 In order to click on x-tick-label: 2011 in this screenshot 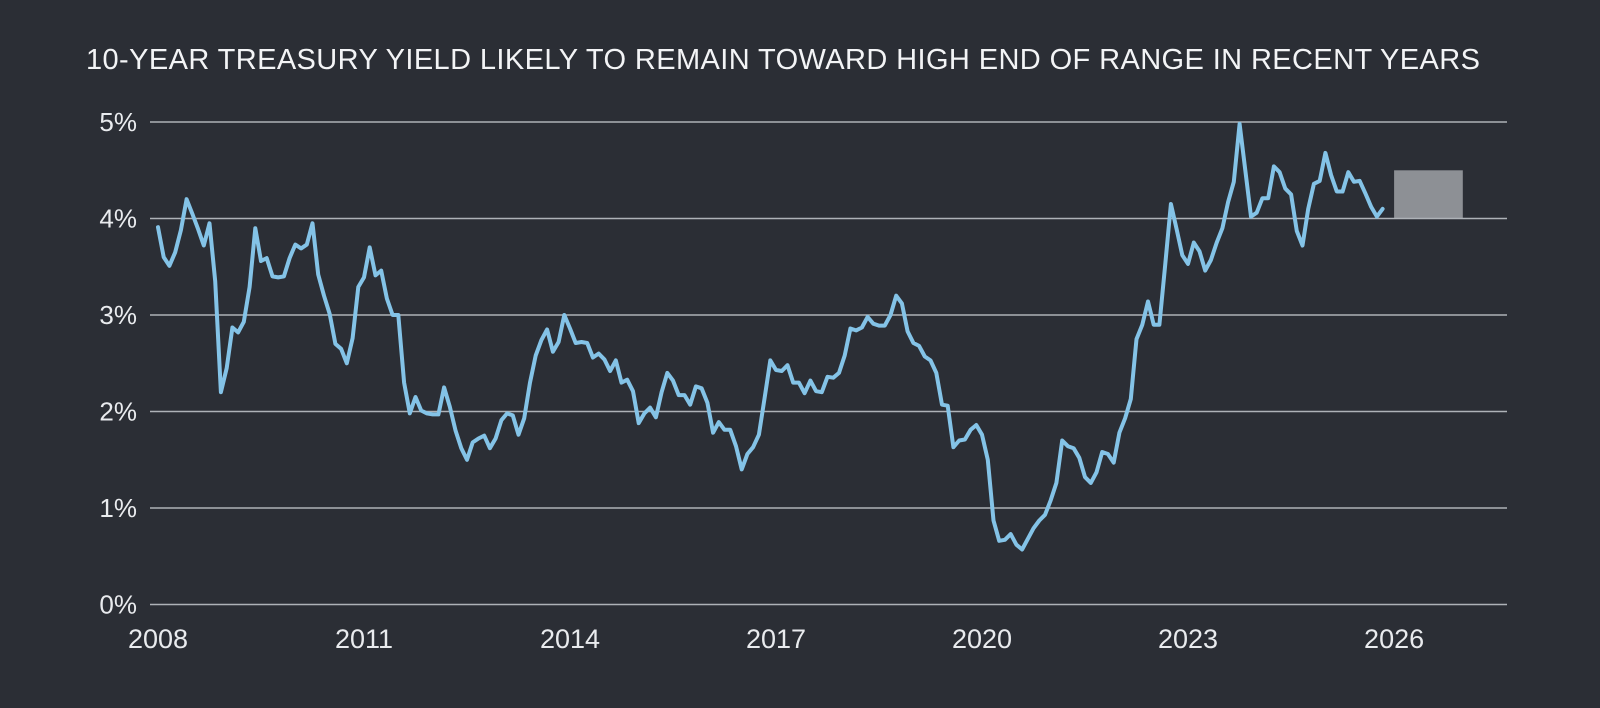, I will do `click(364, 639)`.